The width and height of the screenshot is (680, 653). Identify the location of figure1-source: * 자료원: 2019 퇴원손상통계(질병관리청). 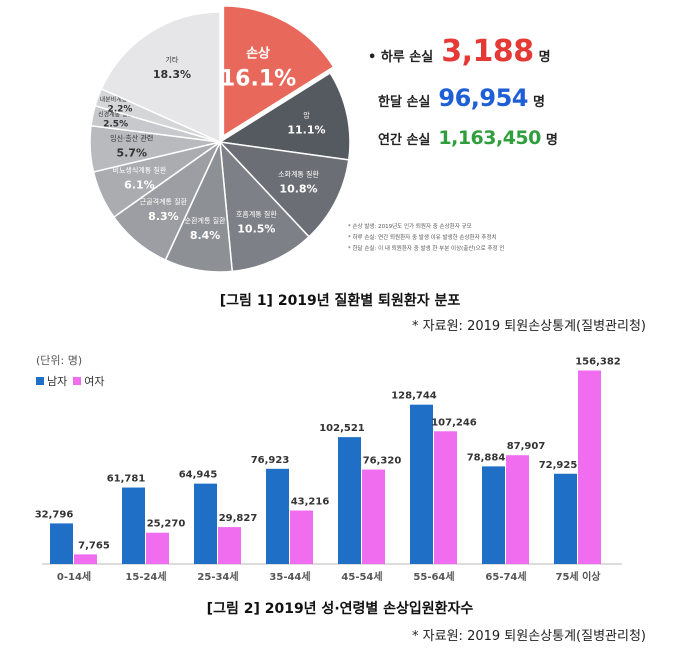
(529, 326).